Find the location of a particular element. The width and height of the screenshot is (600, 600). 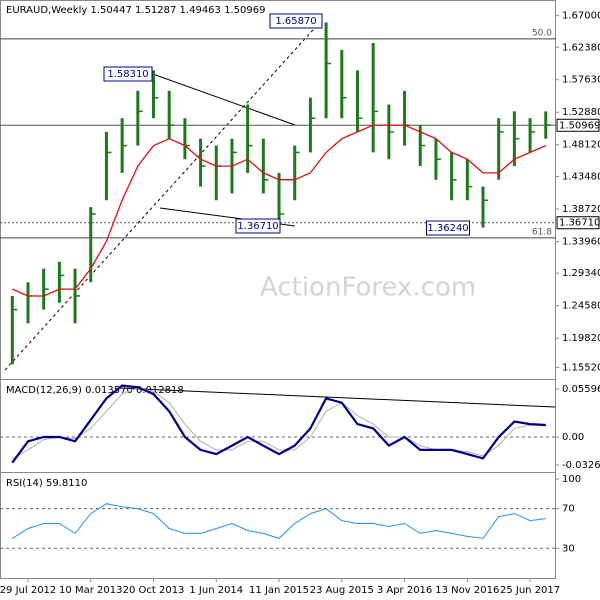

x-tick-label: 23 Aug 2015 is located at coordinates (342, 590).